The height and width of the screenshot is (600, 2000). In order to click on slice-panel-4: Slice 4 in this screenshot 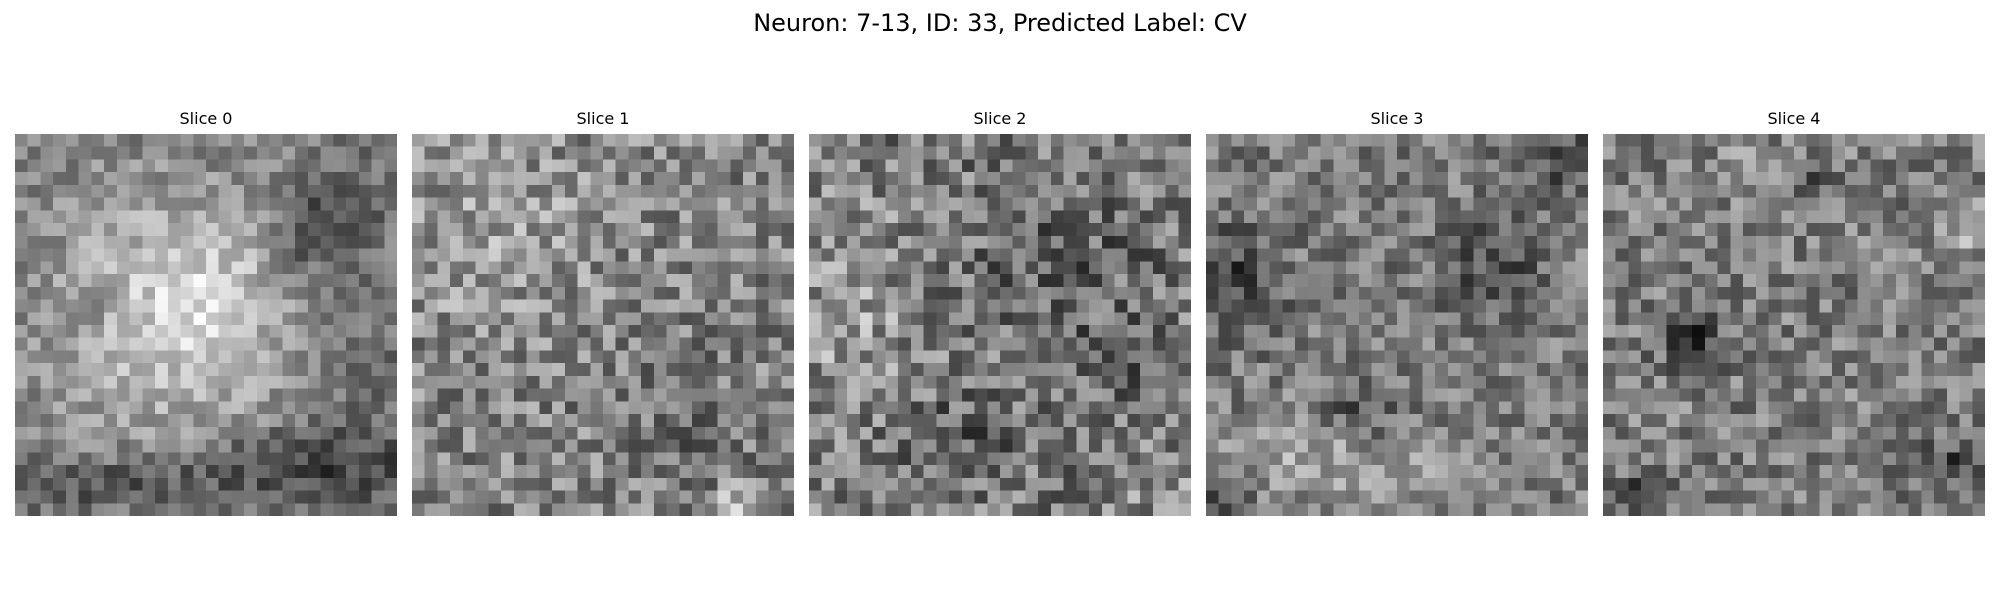, I will do `click(1794, 313)`.